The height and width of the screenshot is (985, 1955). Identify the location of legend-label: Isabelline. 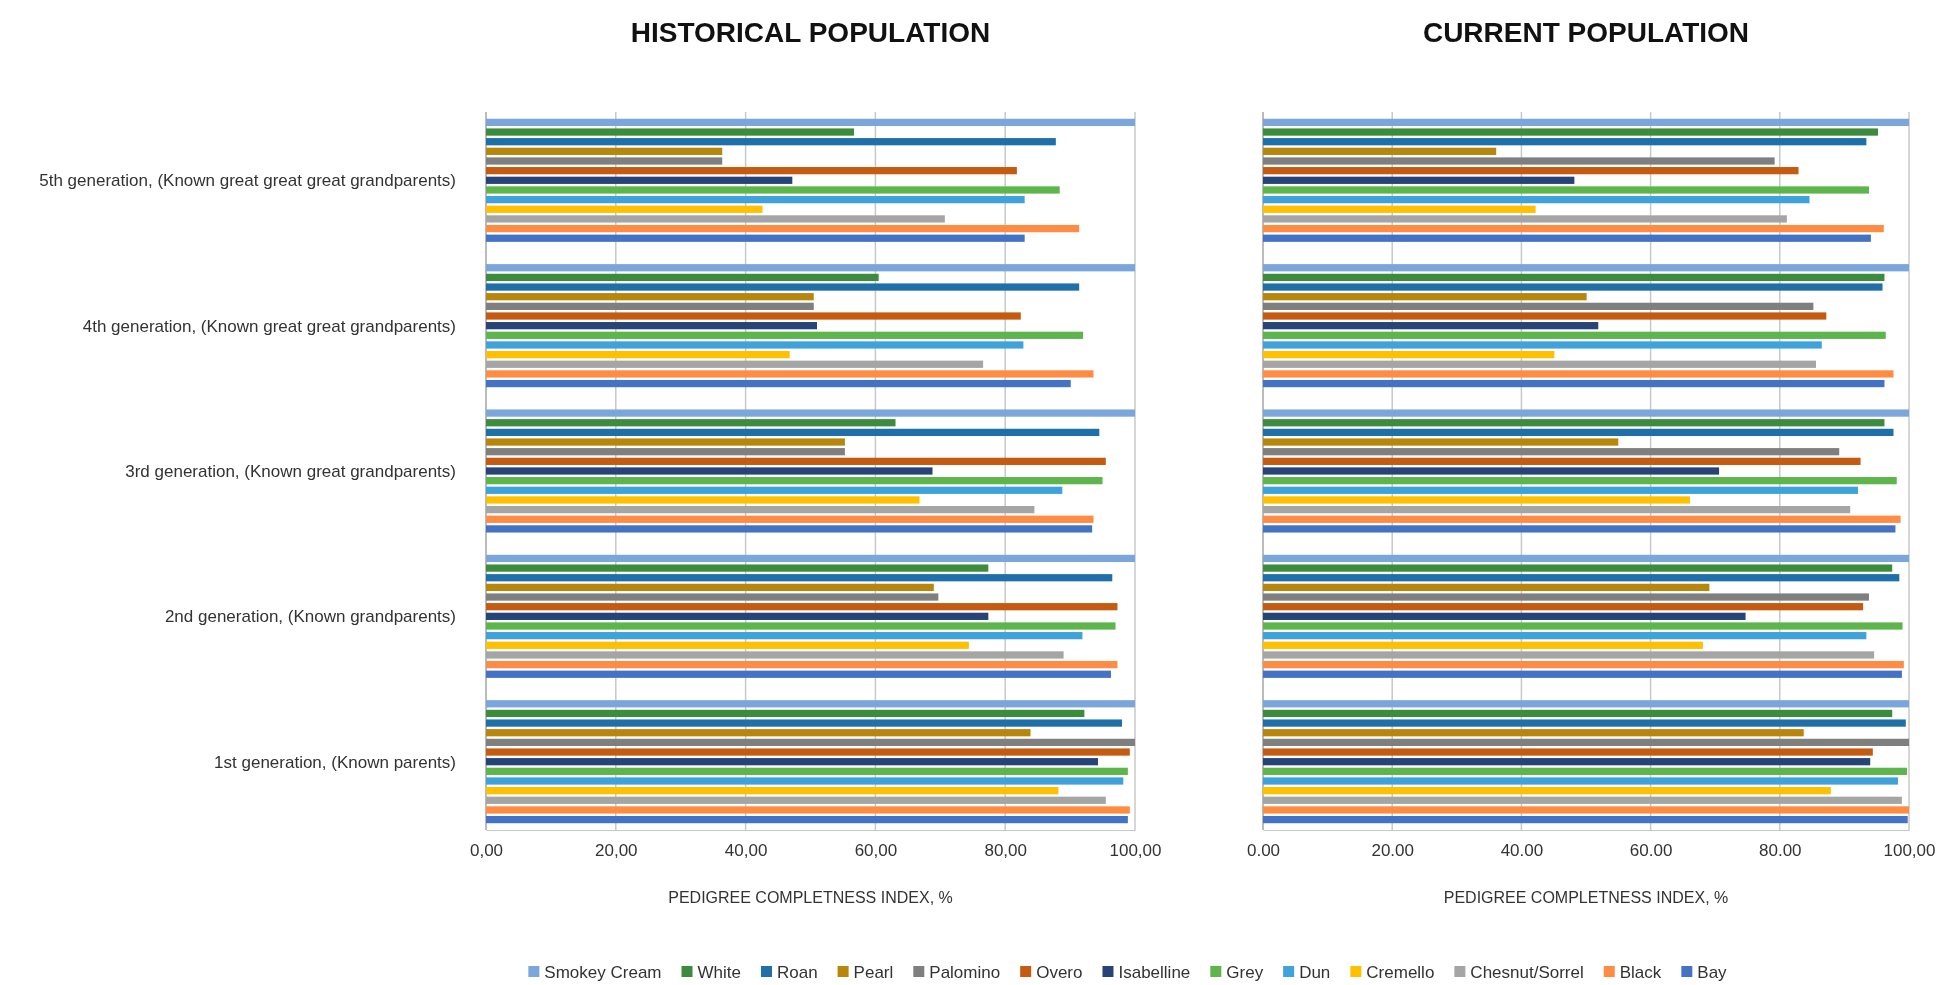
(1154, 972).